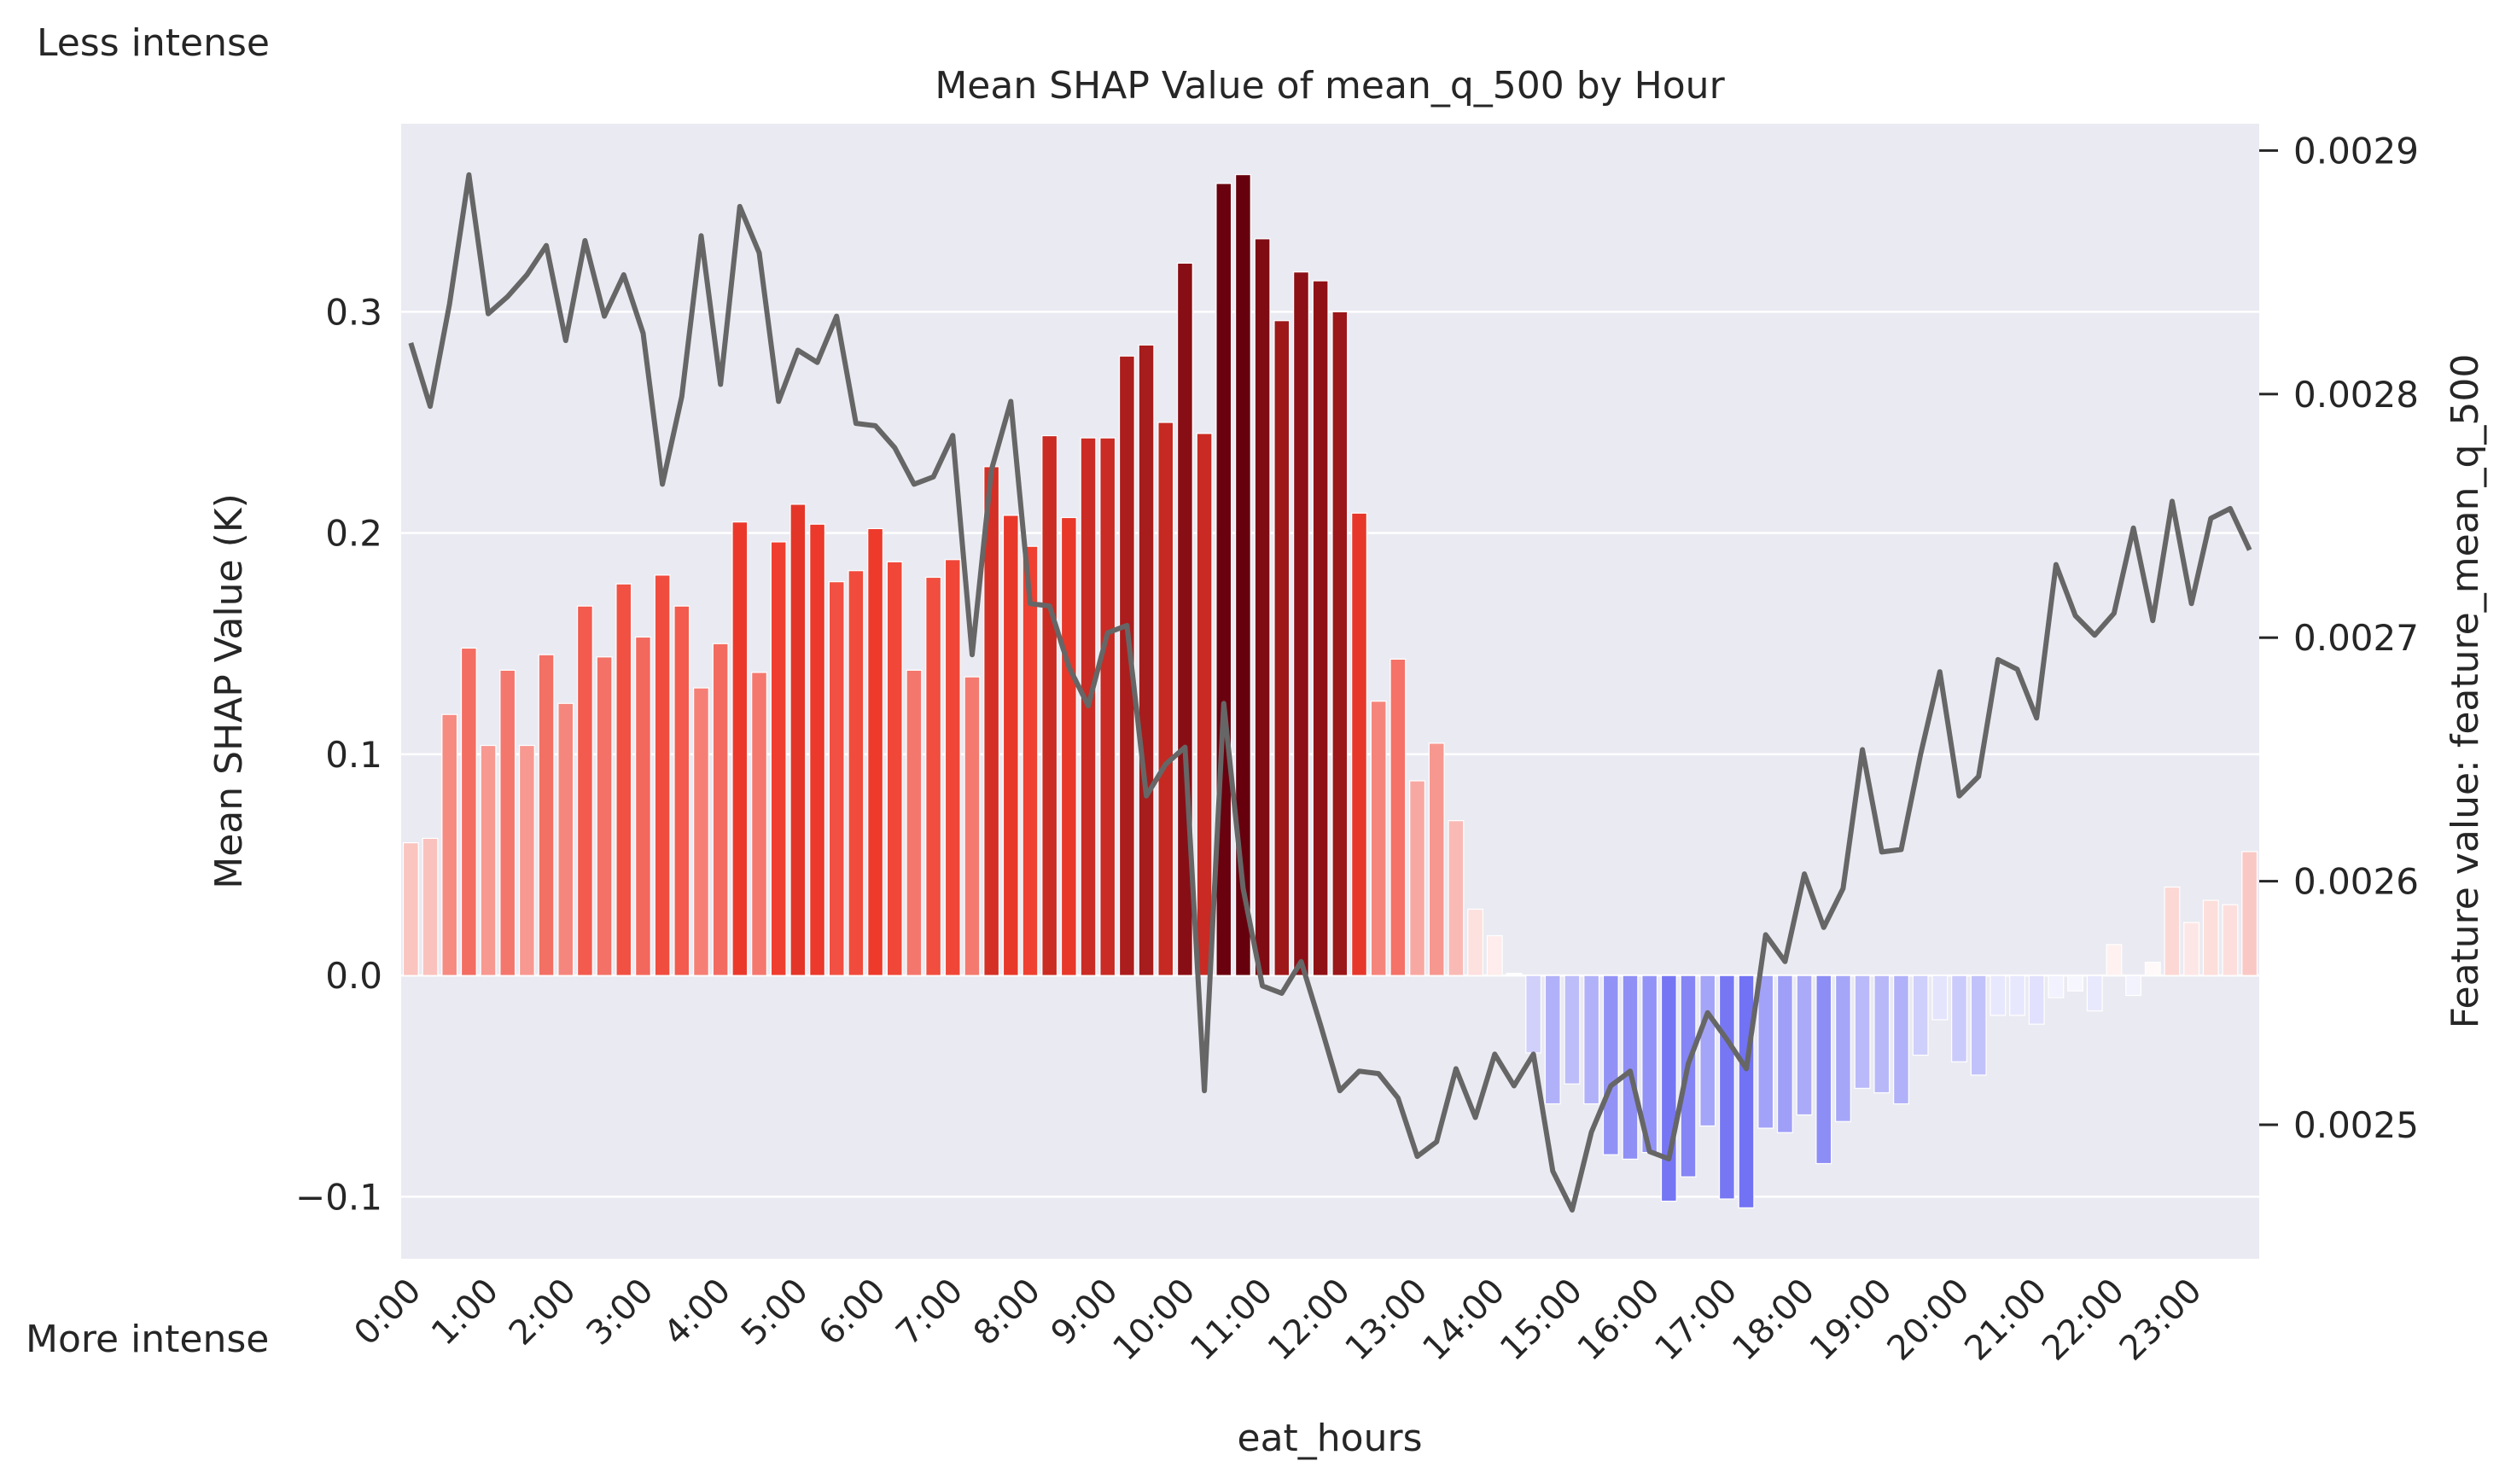  Describe the element at coordinates (229, 691) in the screenshot. I see `y-axis-label: Mean SHAP Value (K)` at that location.